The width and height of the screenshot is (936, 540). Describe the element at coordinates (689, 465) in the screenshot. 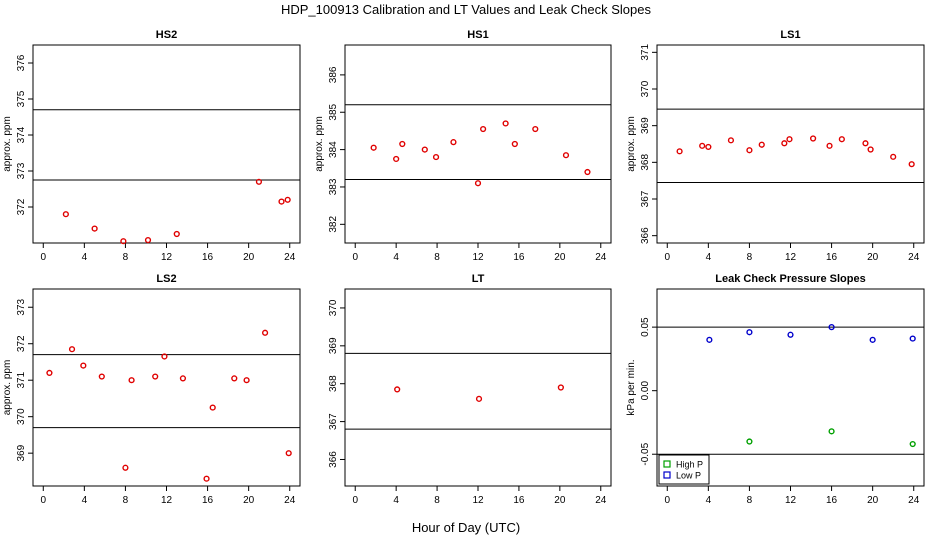

I see `legend-label: High P` at that location.